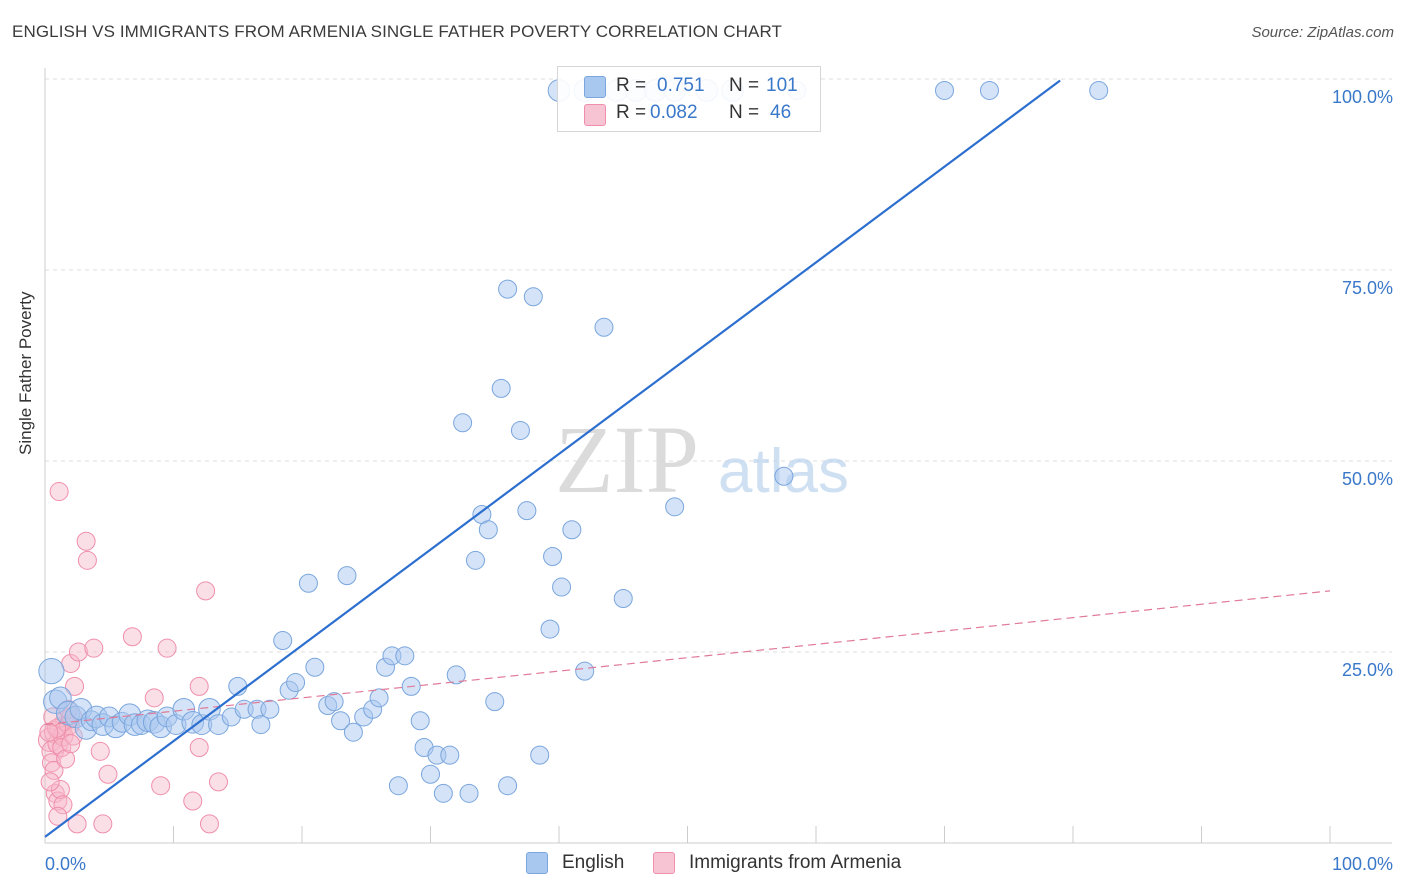  What do you see at coordinates (1362, 97) in the screenshot?
I see `y-tick-label: 100.0%` at bounding box center [1362, 97].